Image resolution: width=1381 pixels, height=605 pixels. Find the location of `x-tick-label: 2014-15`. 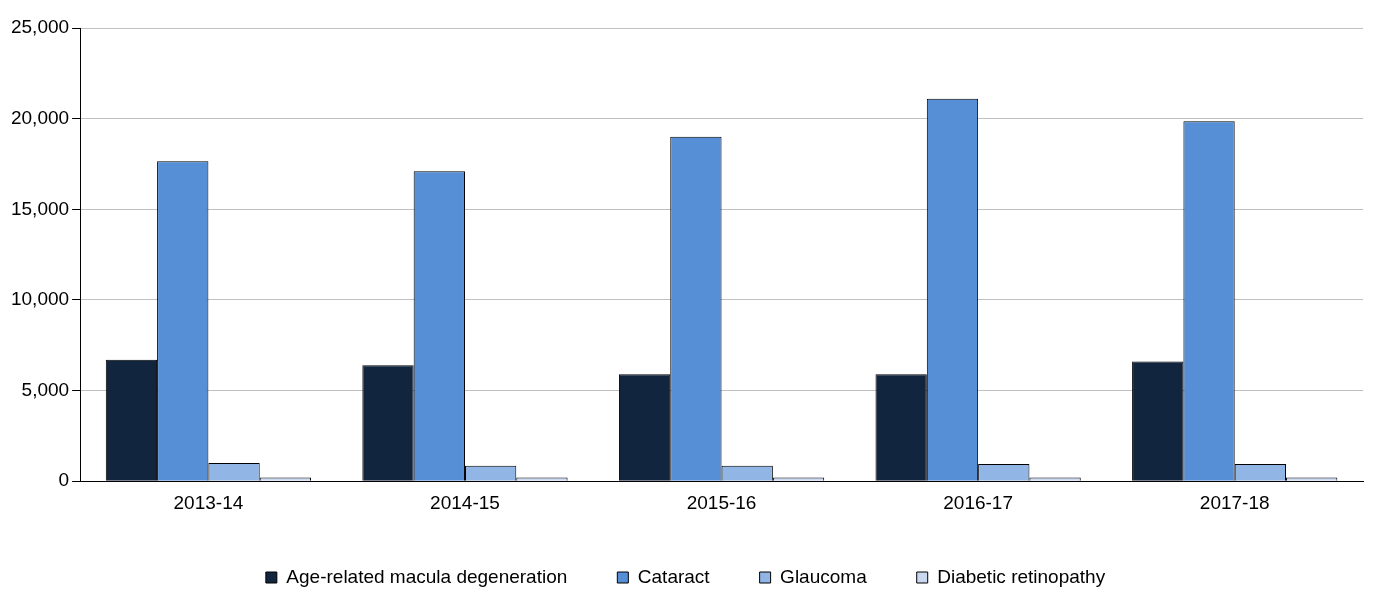

x-tick-label: 2014-15 is located at coordinates (465, 502).